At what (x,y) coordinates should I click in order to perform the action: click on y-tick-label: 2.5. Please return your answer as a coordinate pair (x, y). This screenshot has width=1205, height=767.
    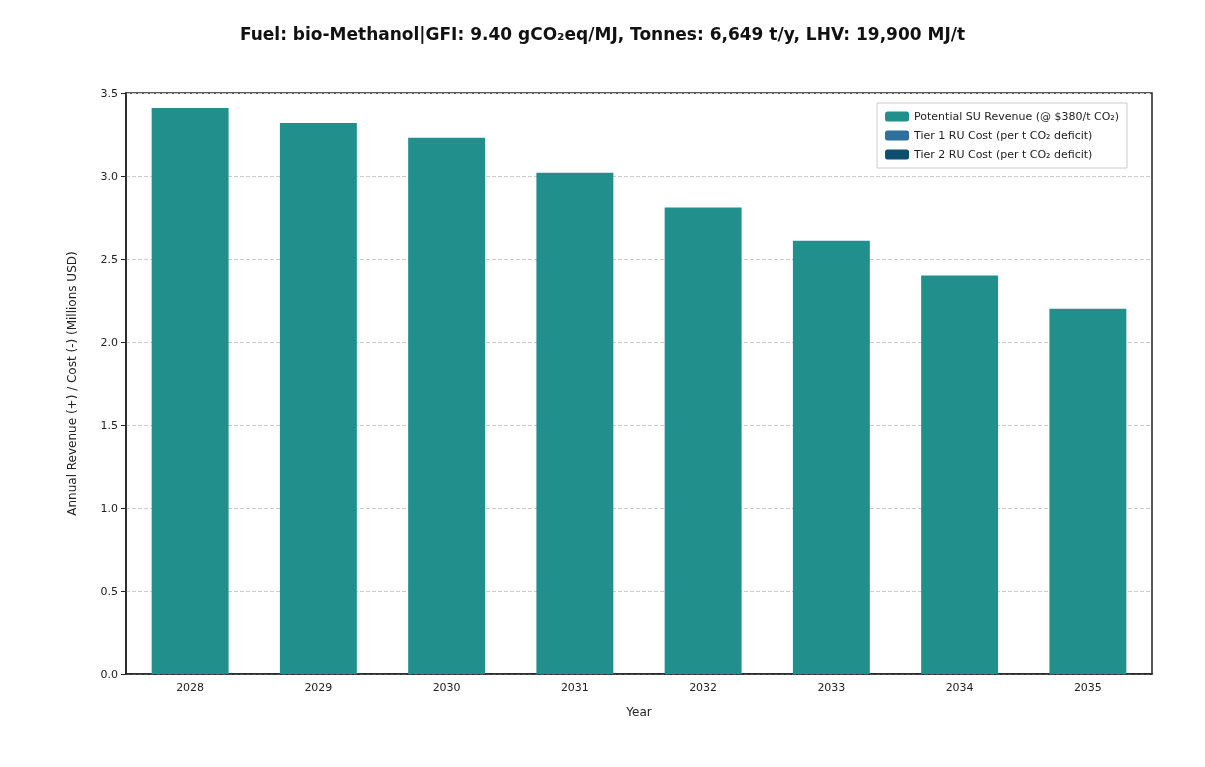
    Looking at the image, I should click on (109, 259).